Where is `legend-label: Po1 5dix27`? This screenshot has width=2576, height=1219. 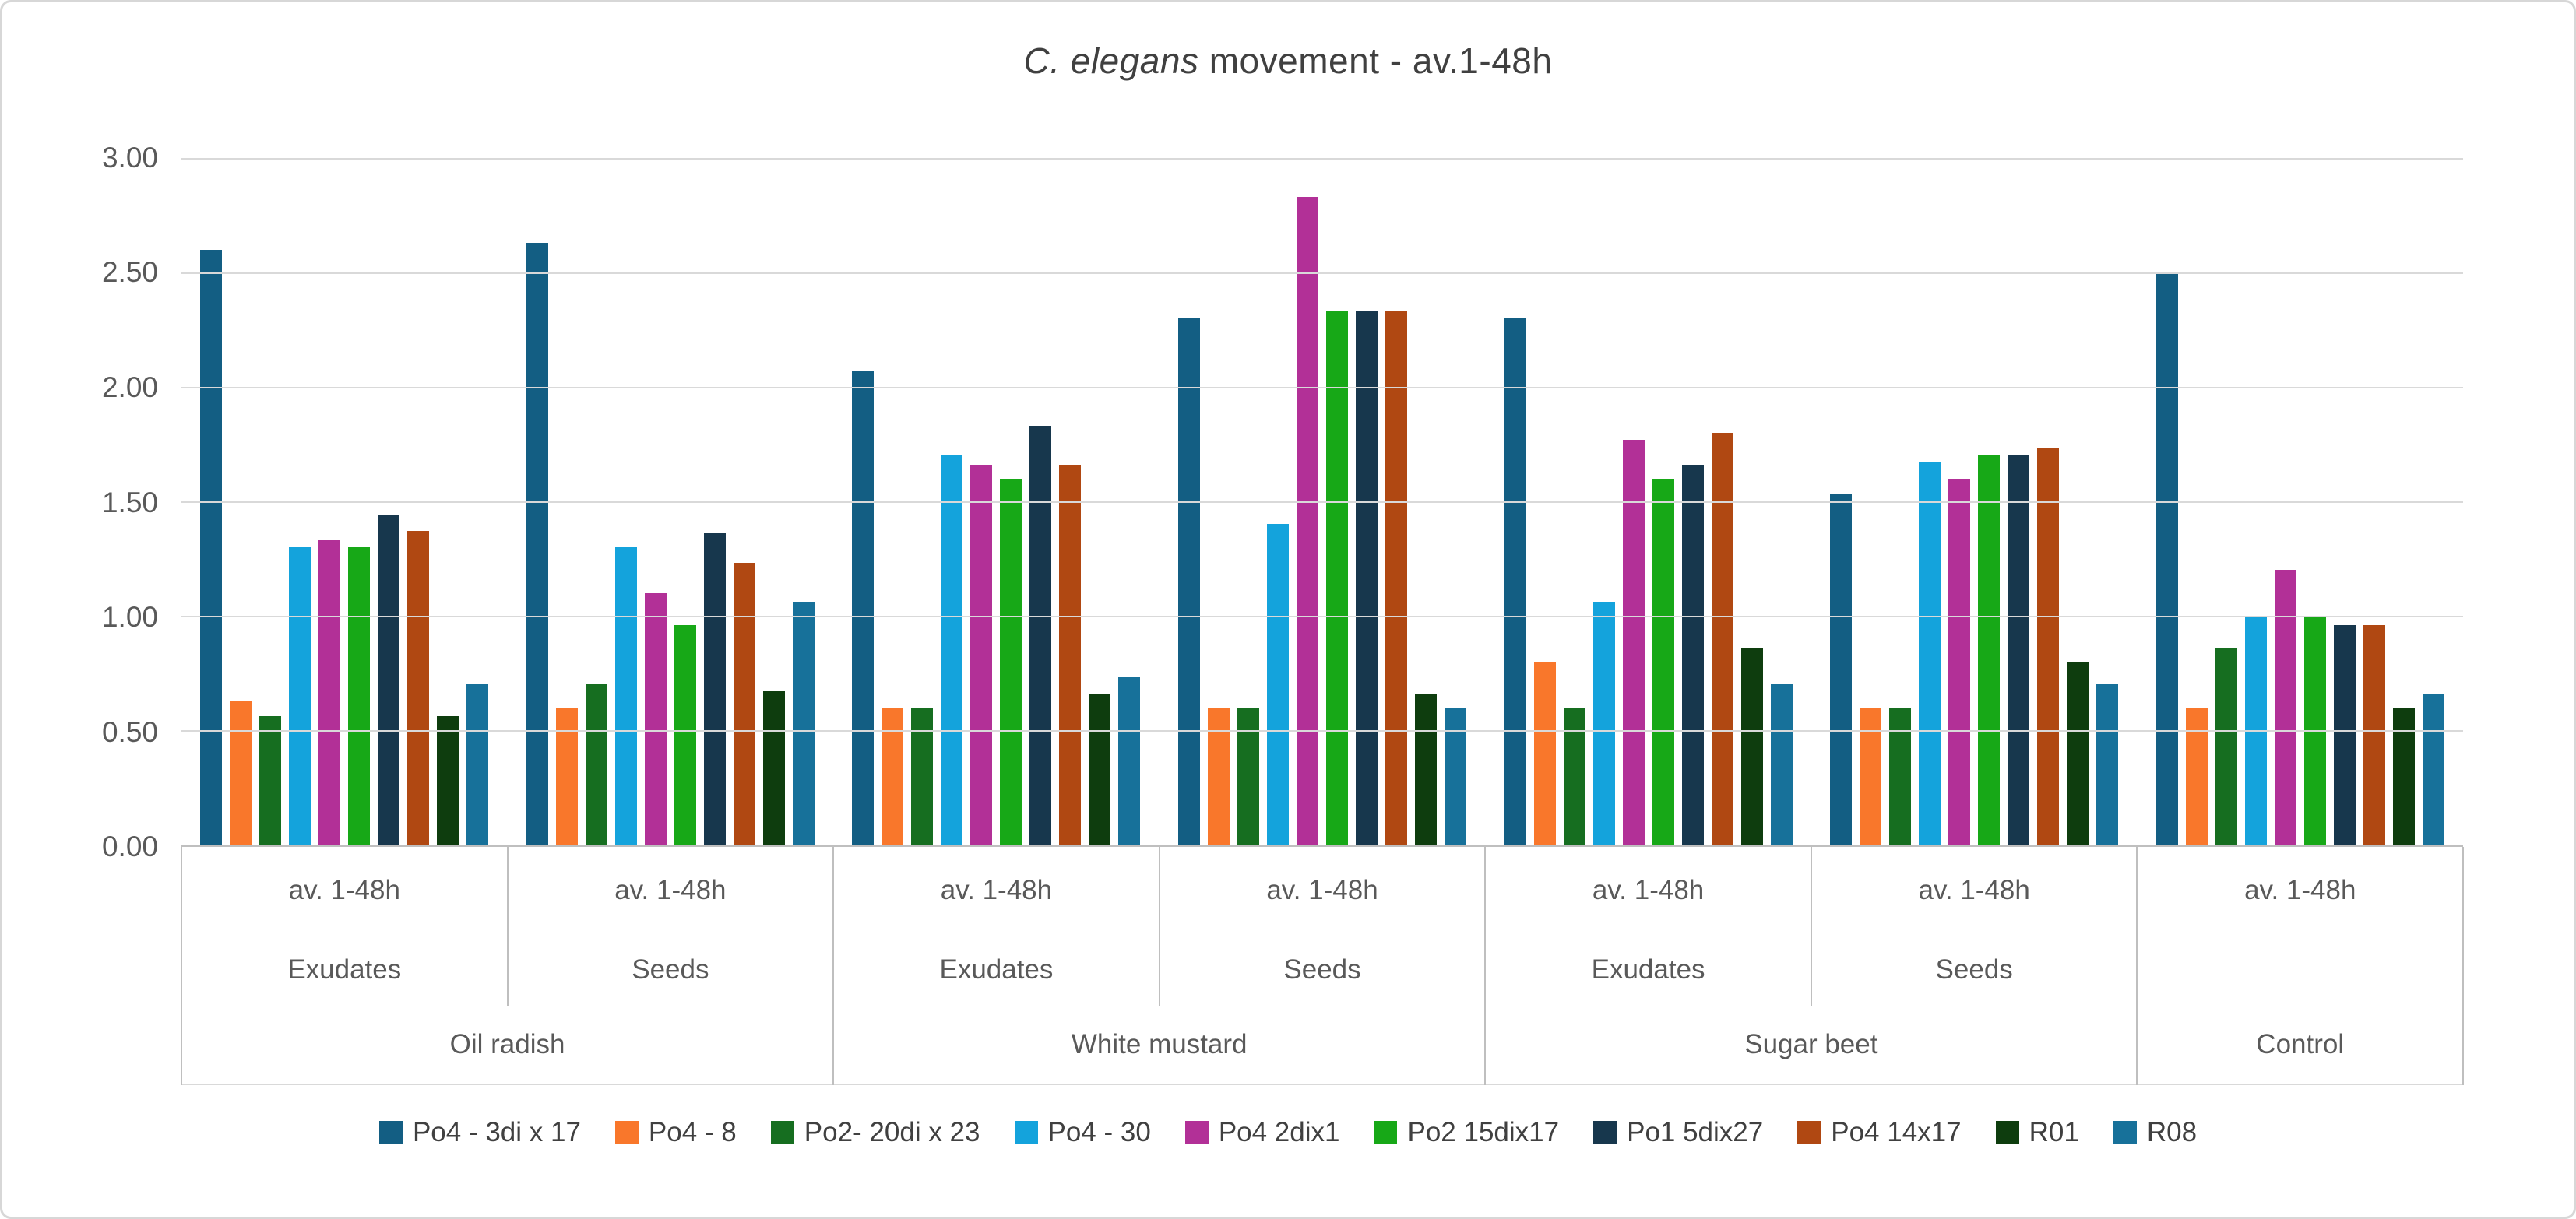 legend-label: Po1 5dix27 is located at coordinates (1695, 1132).